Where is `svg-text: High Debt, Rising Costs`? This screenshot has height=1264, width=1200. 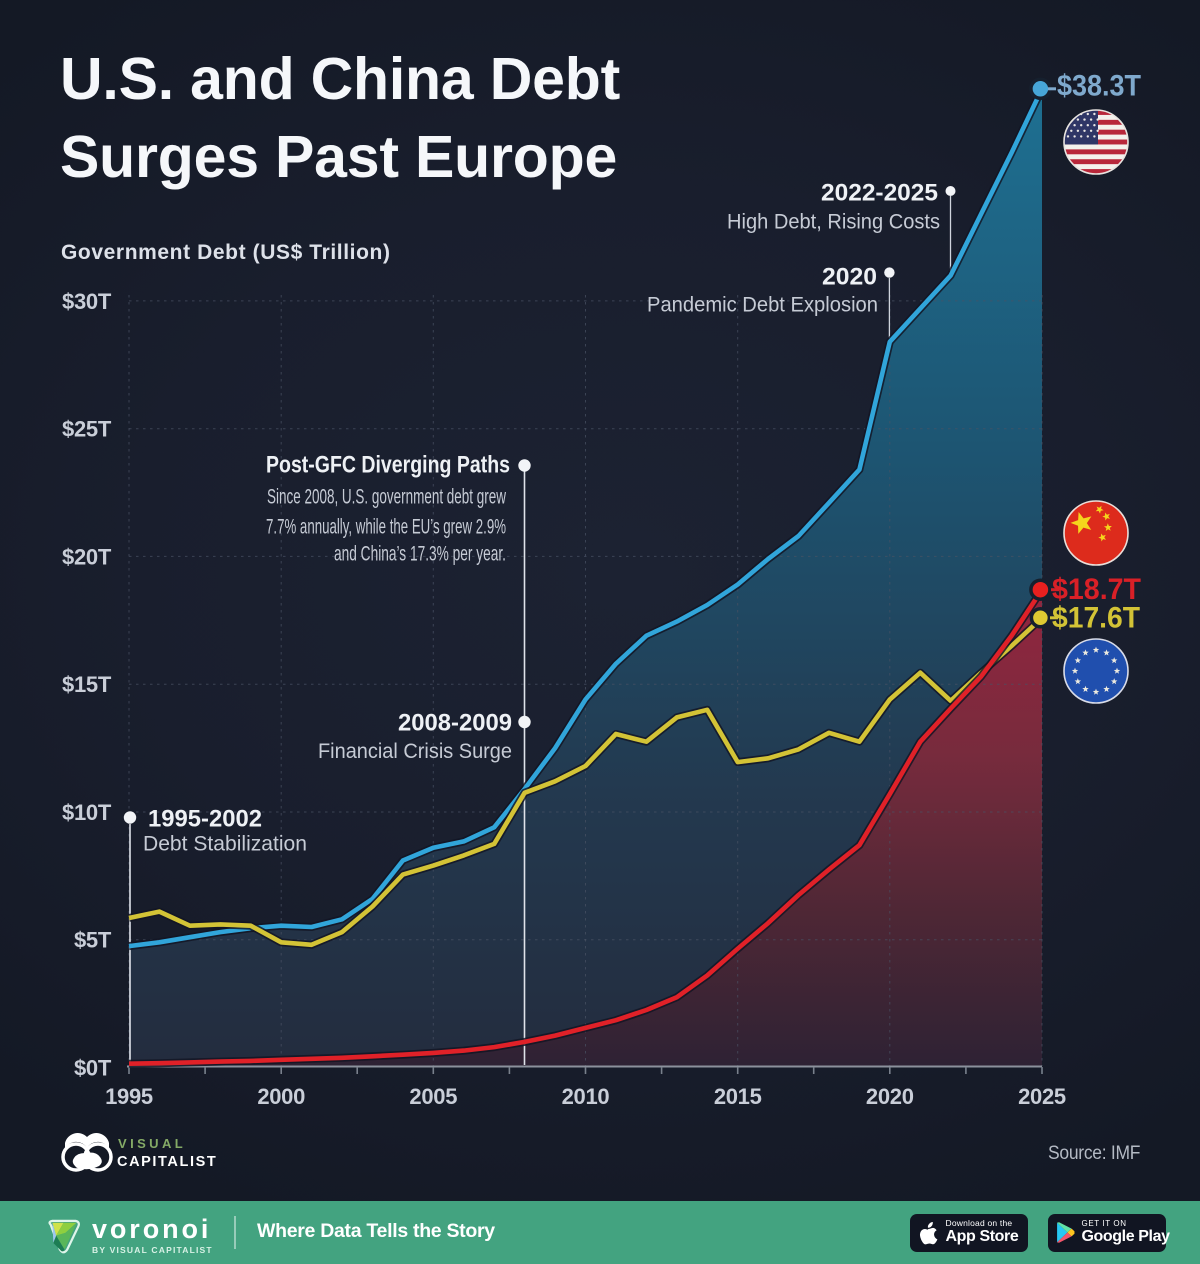
svg-text: High Debt, Rising Costs is located at coordinates (833, 222).